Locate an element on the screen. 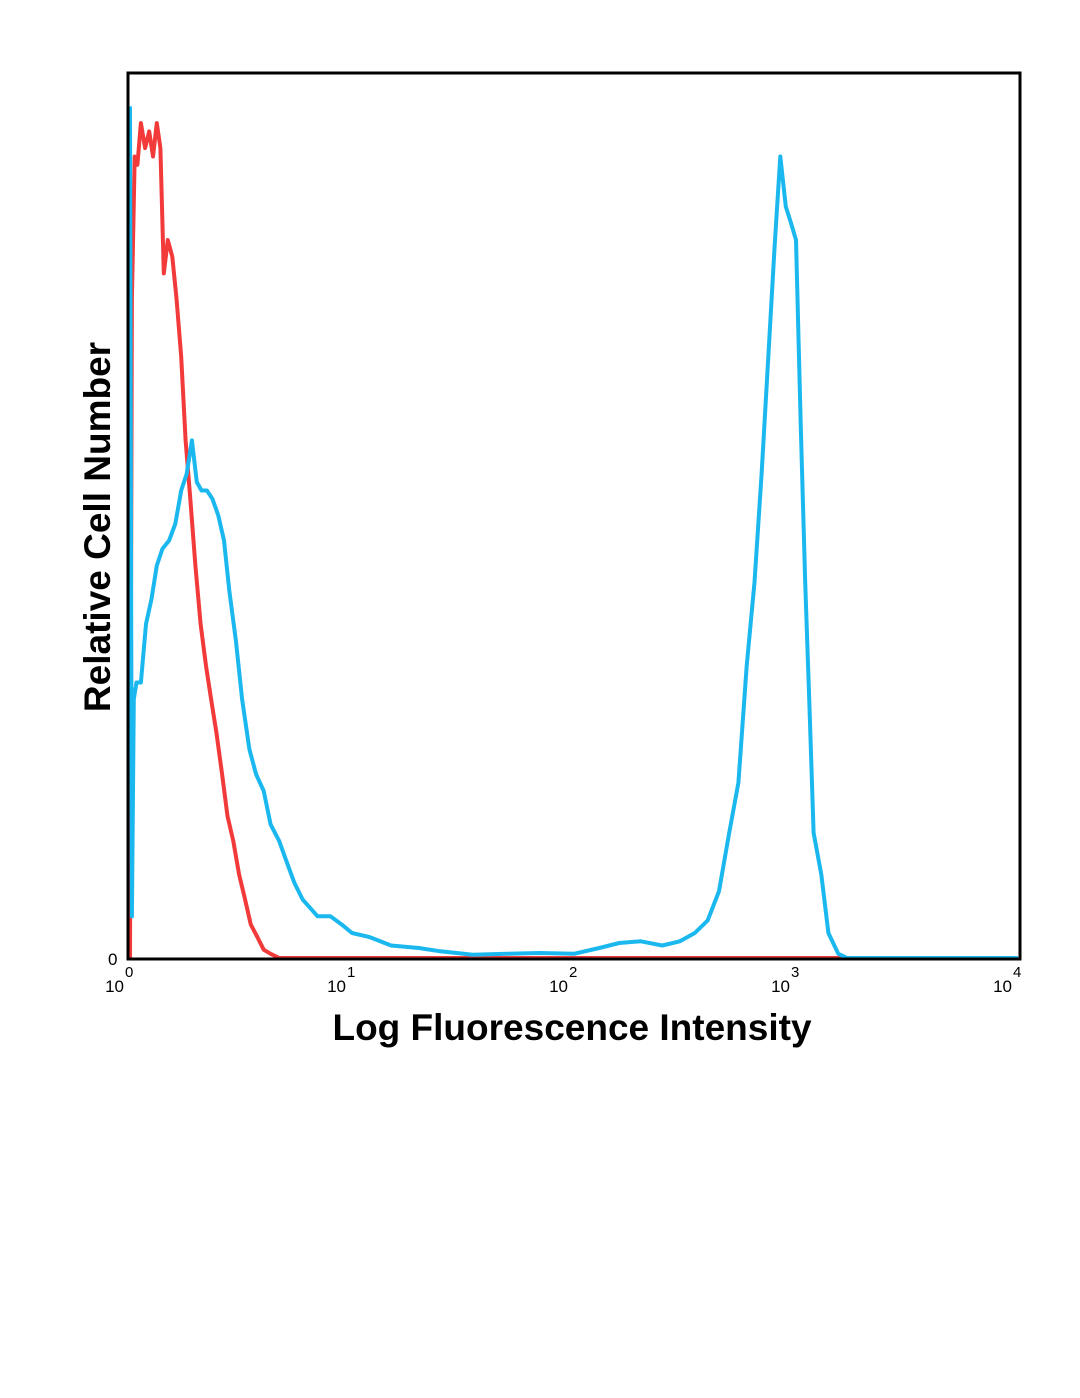  x-tick-label-4: 10 is located at coordinates (1002, 986).